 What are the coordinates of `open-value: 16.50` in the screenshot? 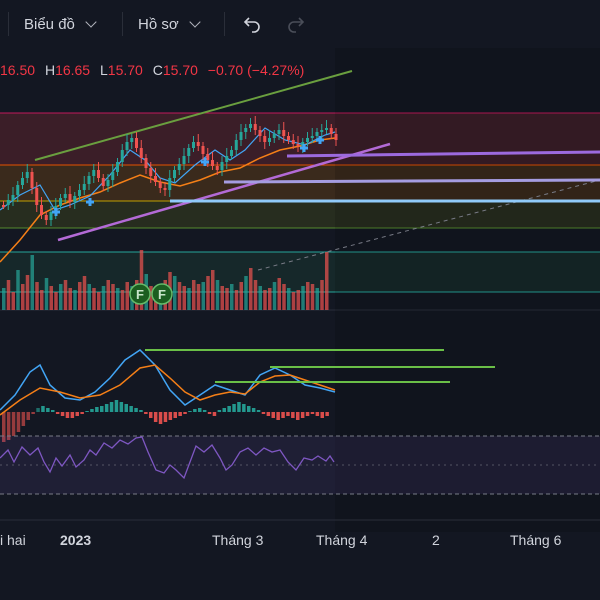 It's located at (18, 70).